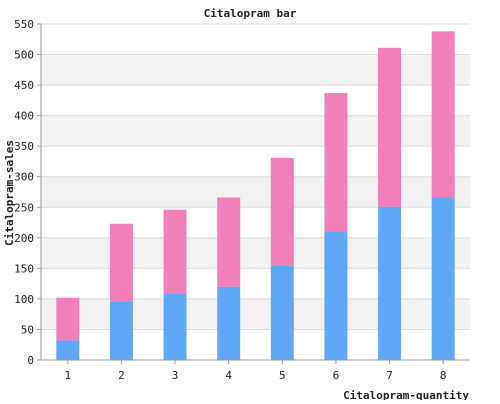  I want to click on chart-title: Citalopram bar, so click(250, 13).